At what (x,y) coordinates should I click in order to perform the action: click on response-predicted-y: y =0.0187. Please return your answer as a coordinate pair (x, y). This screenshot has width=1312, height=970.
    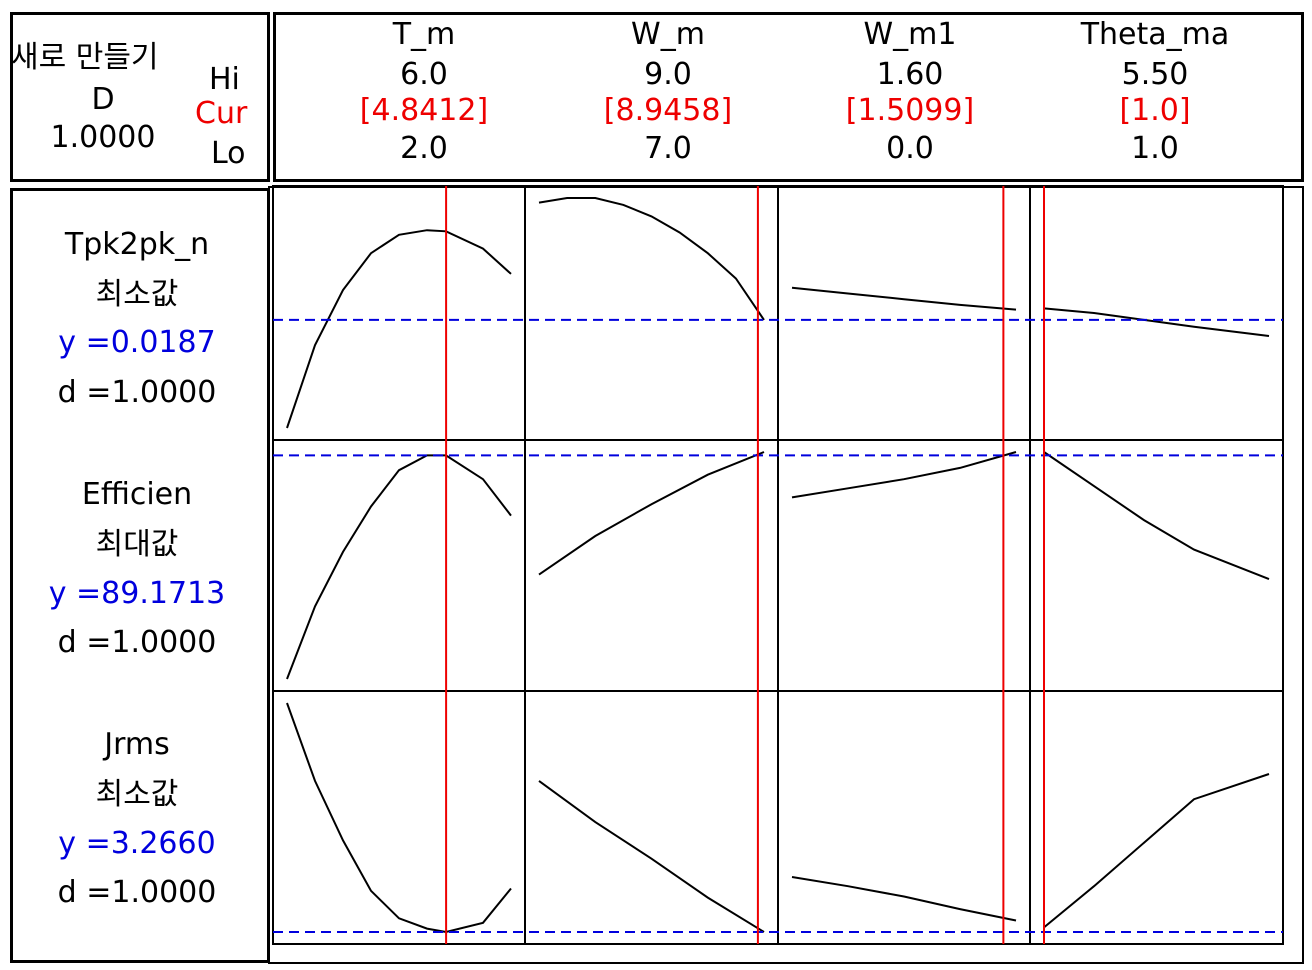
    Looking at the image, I should click on (137, 342).